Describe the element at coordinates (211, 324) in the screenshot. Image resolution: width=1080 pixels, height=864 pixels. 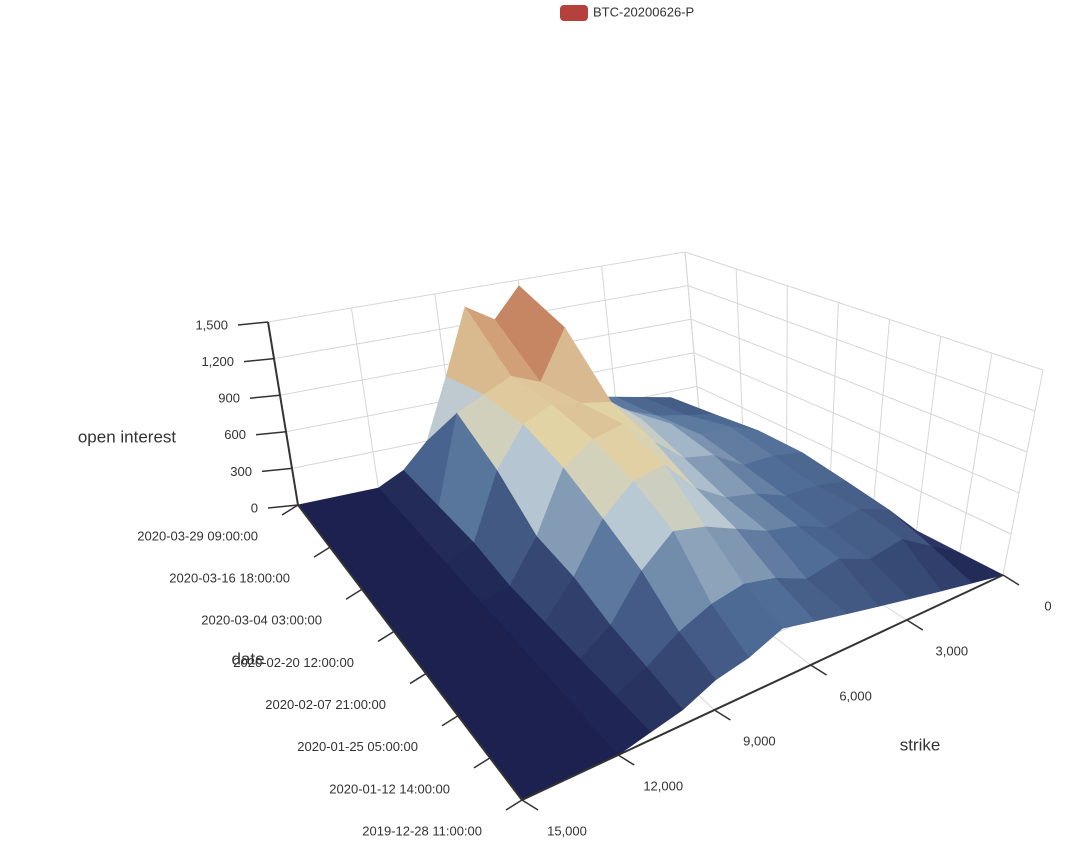
I see `z-tick-label: 1,500` at that location.